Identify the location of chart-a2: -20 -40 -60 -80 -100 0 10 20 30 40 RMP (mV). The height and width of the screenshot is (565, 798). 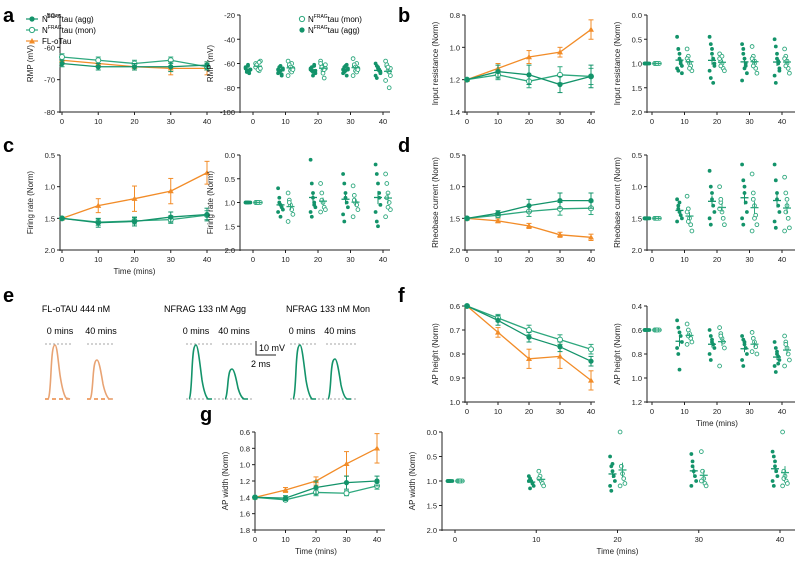
(299, 68).